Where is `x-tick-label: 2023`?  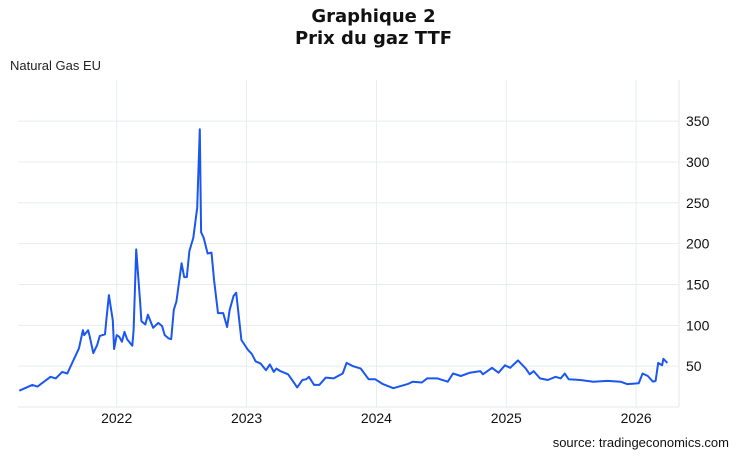
x-tick-label: 2023 is located at coordinates (246, 418).